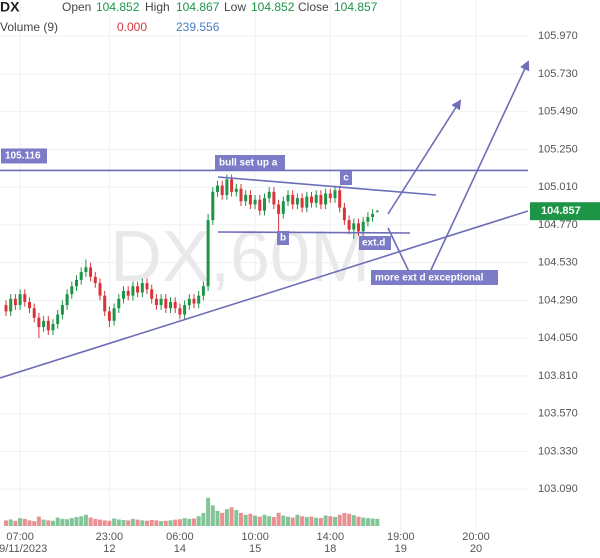 The width and height of the screenshot is (600, 558). Describe the element at coordinates (110, 537) in the screenshot. I see `x-tick-label: 23:00` at that location.